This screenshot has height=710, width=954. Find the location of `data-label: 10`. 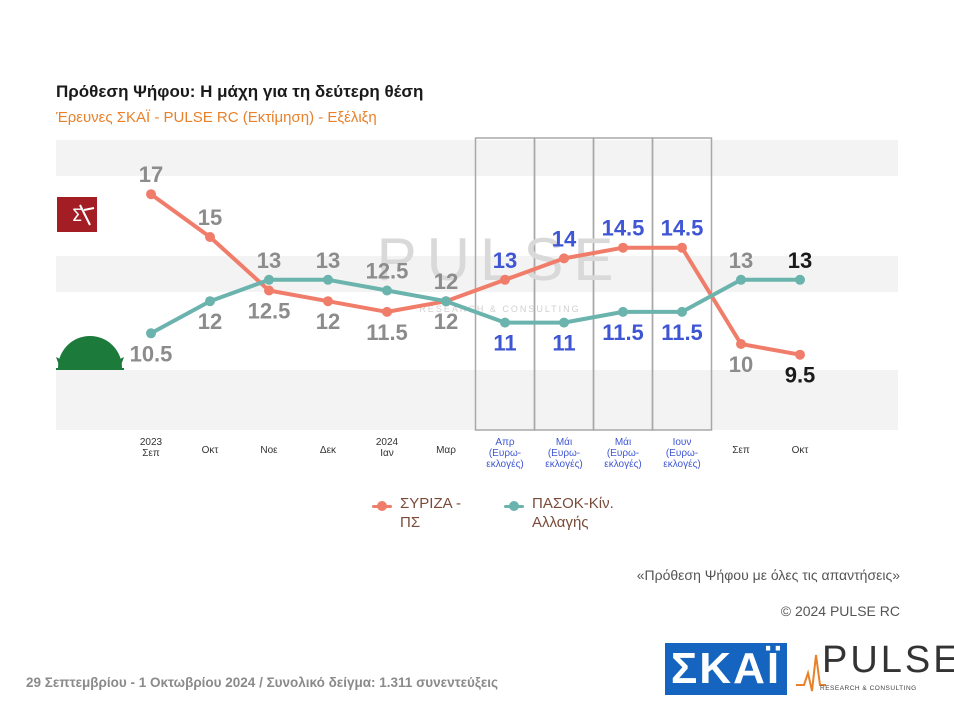

data-label: 10 is located at coordinates (741, 364).